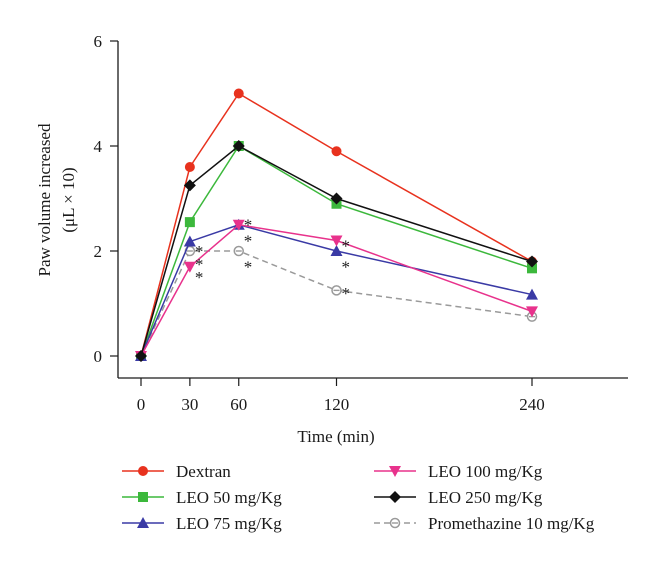 This screenshot has height=568, width=660. I want to click on annotations-layer: *********, so click(272, 259).